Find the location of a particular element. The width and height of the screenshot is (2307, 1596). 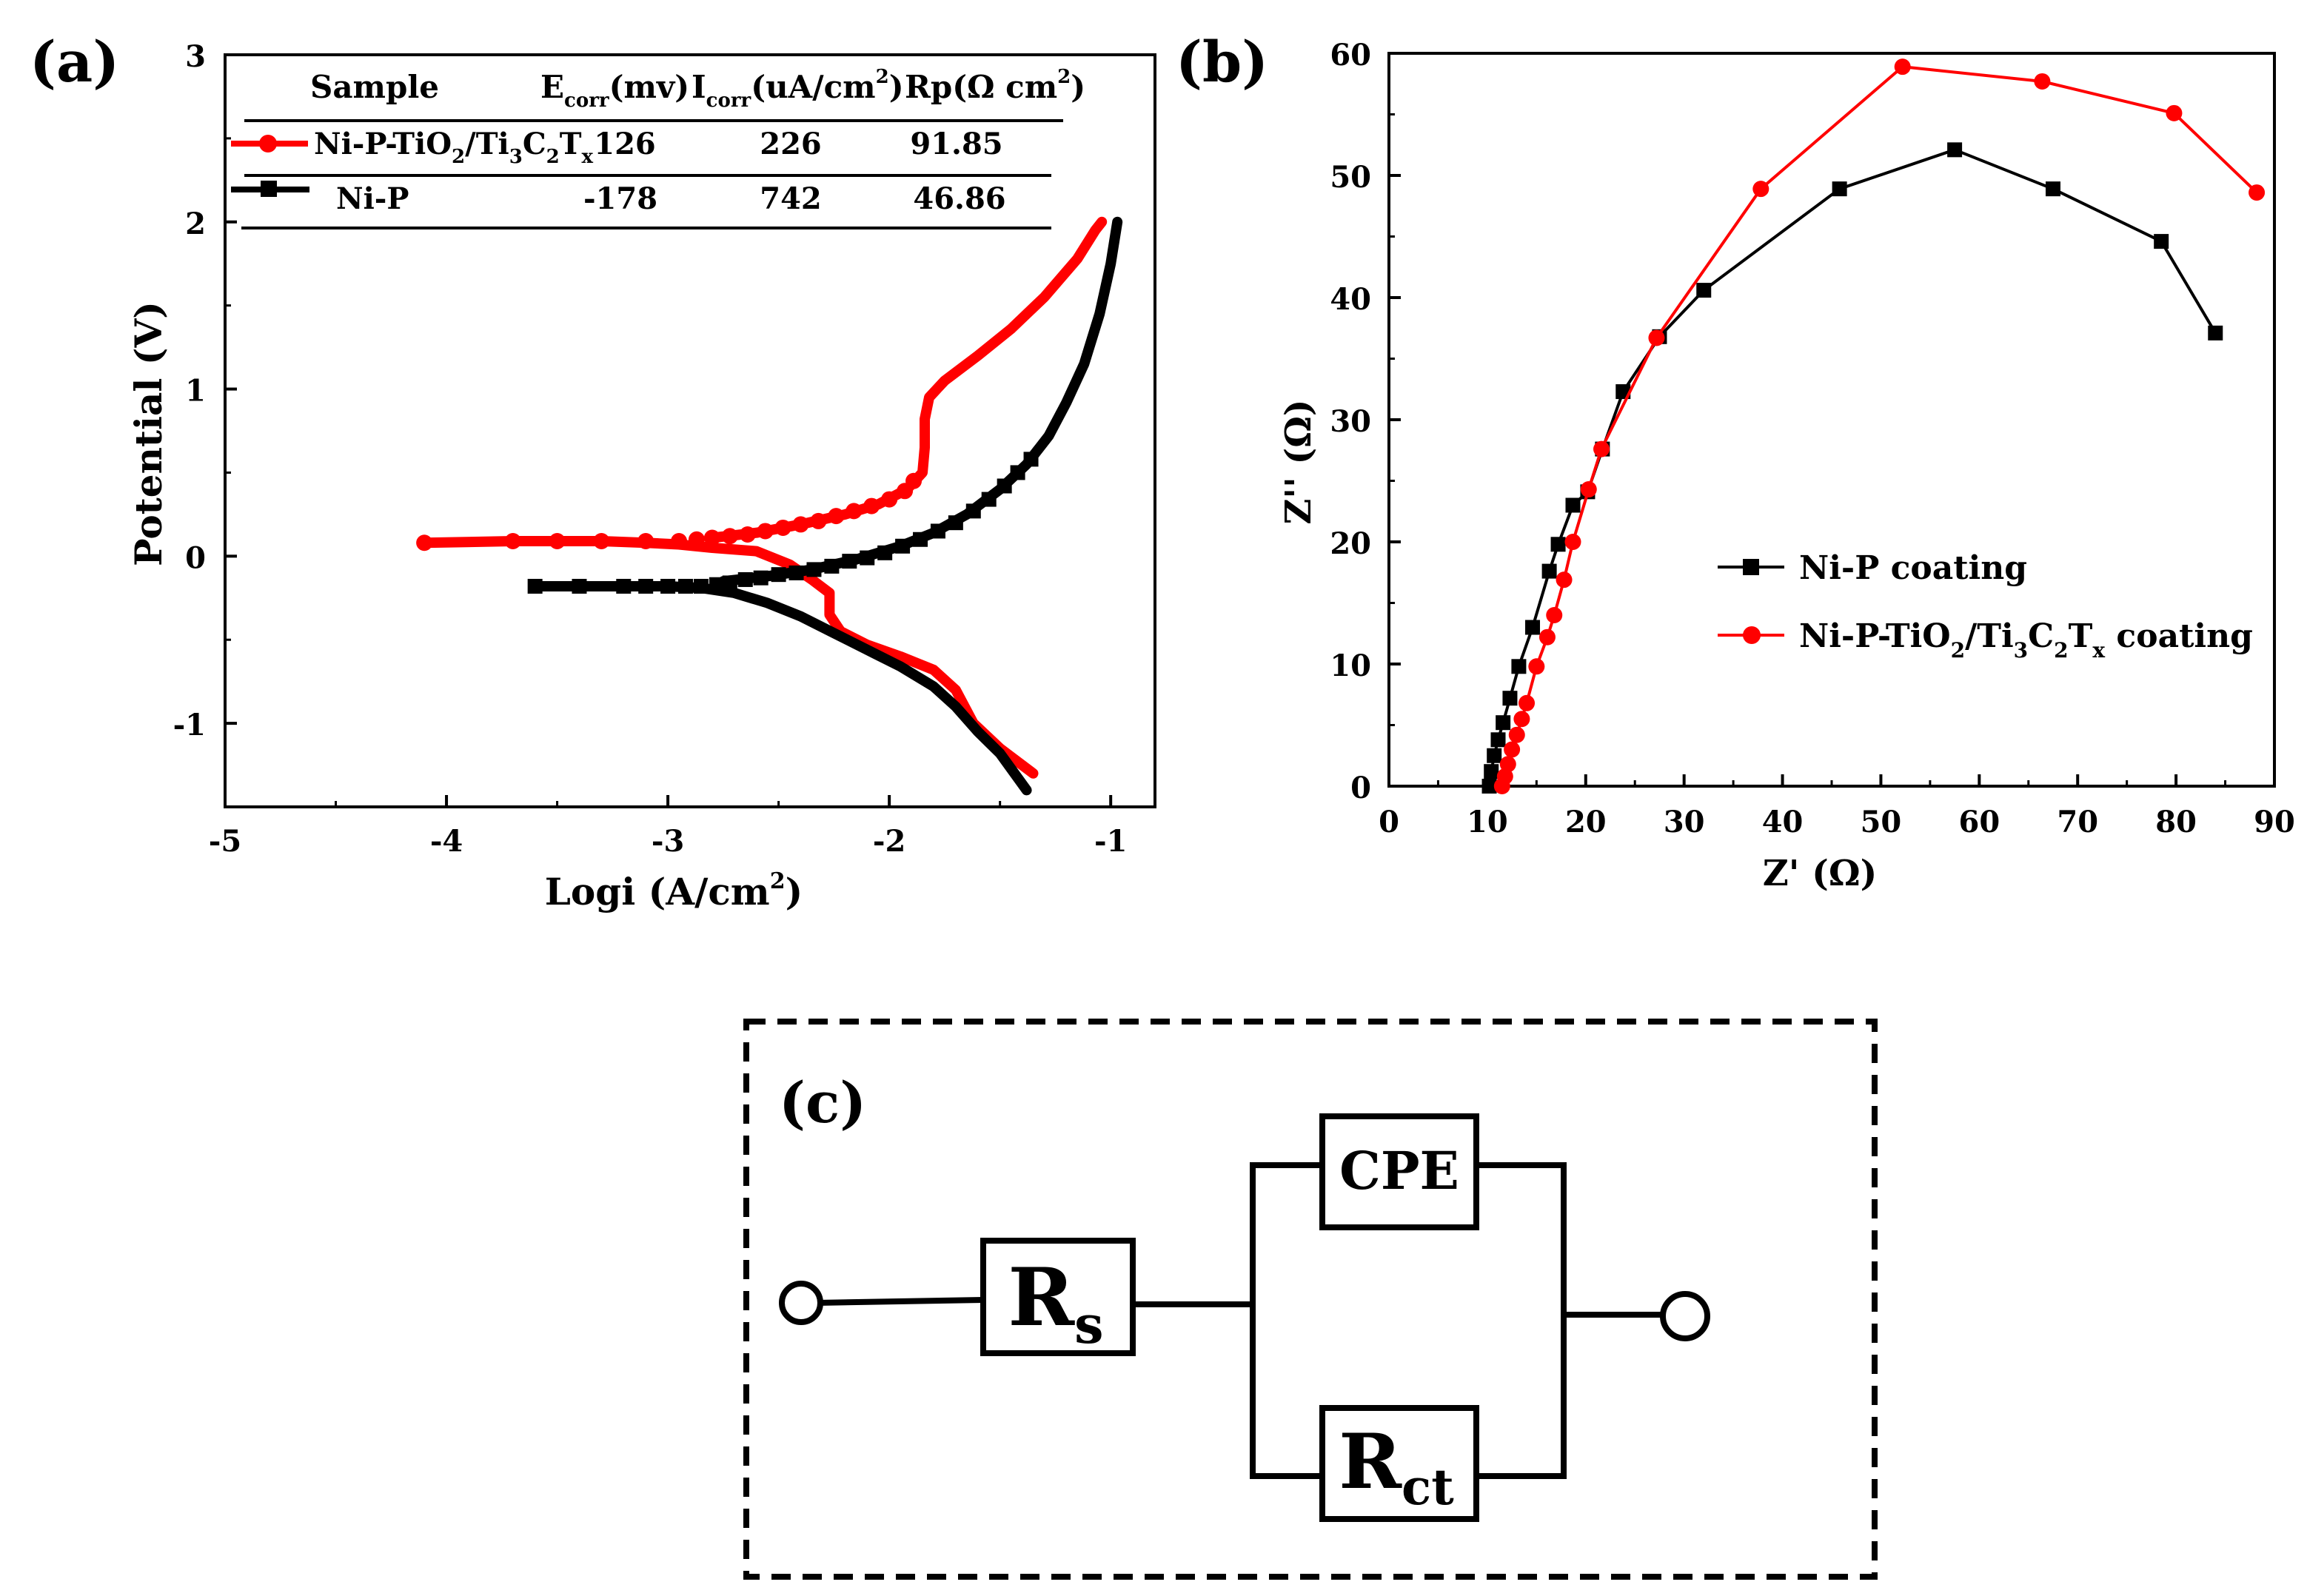

x-tick-label: 20 is located at coordinates (1586, 822).